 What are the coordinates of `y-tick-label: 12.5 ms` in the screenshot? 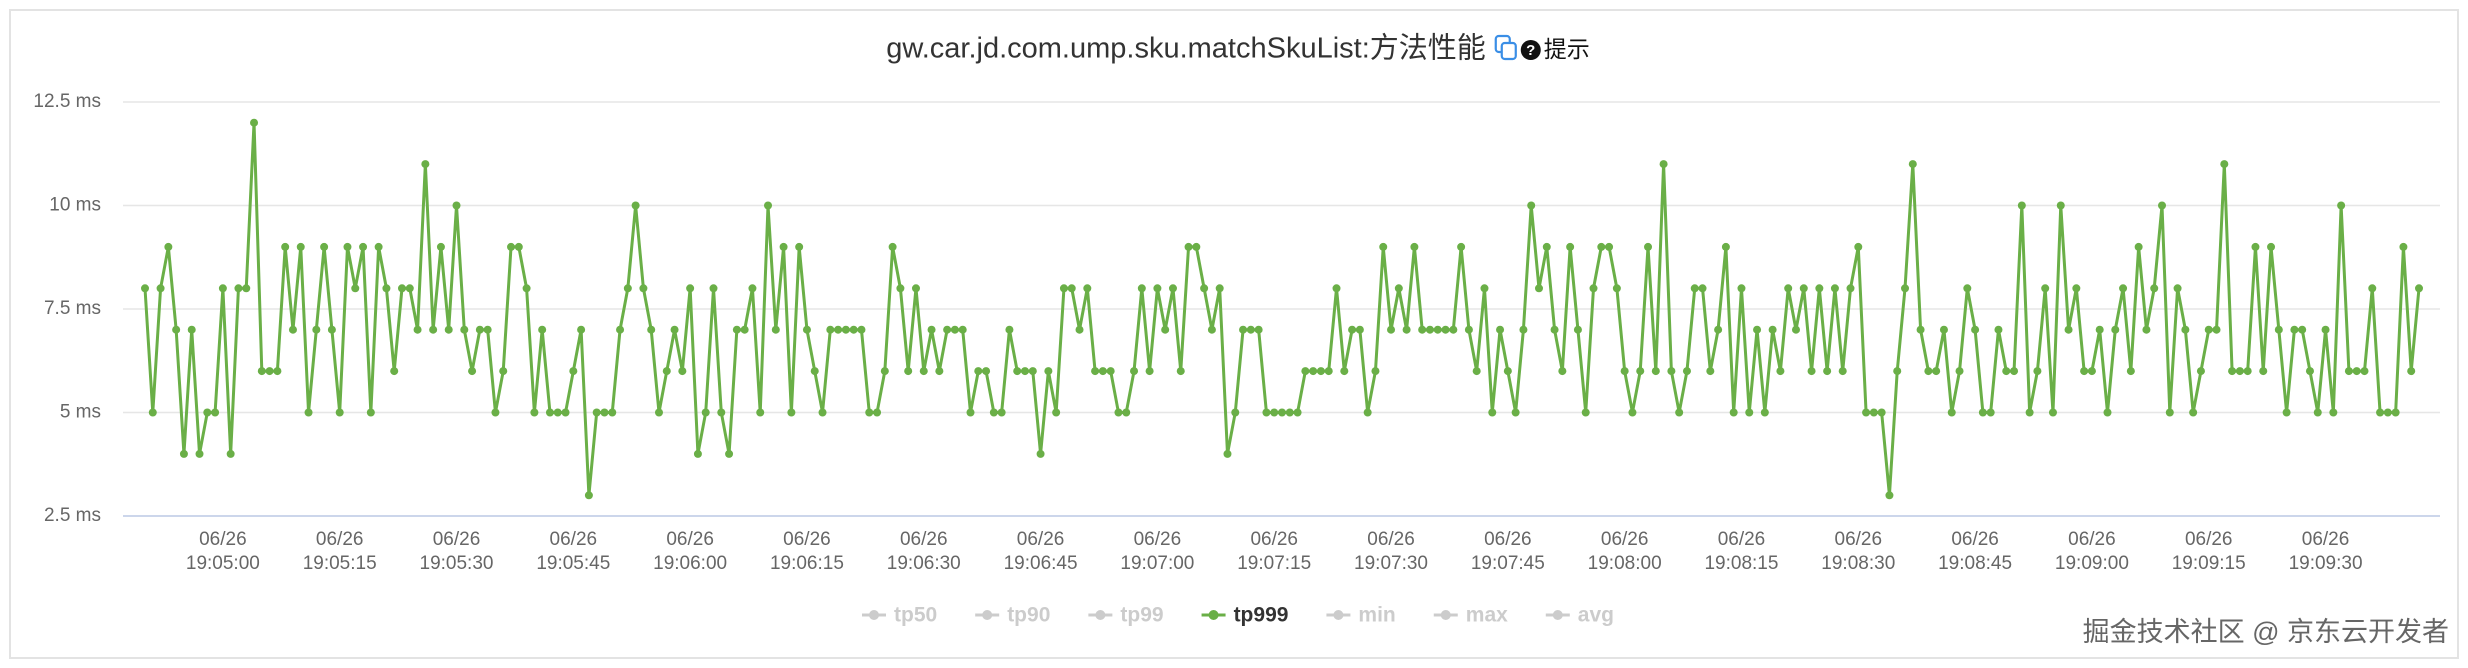 It's located at (67, 101).